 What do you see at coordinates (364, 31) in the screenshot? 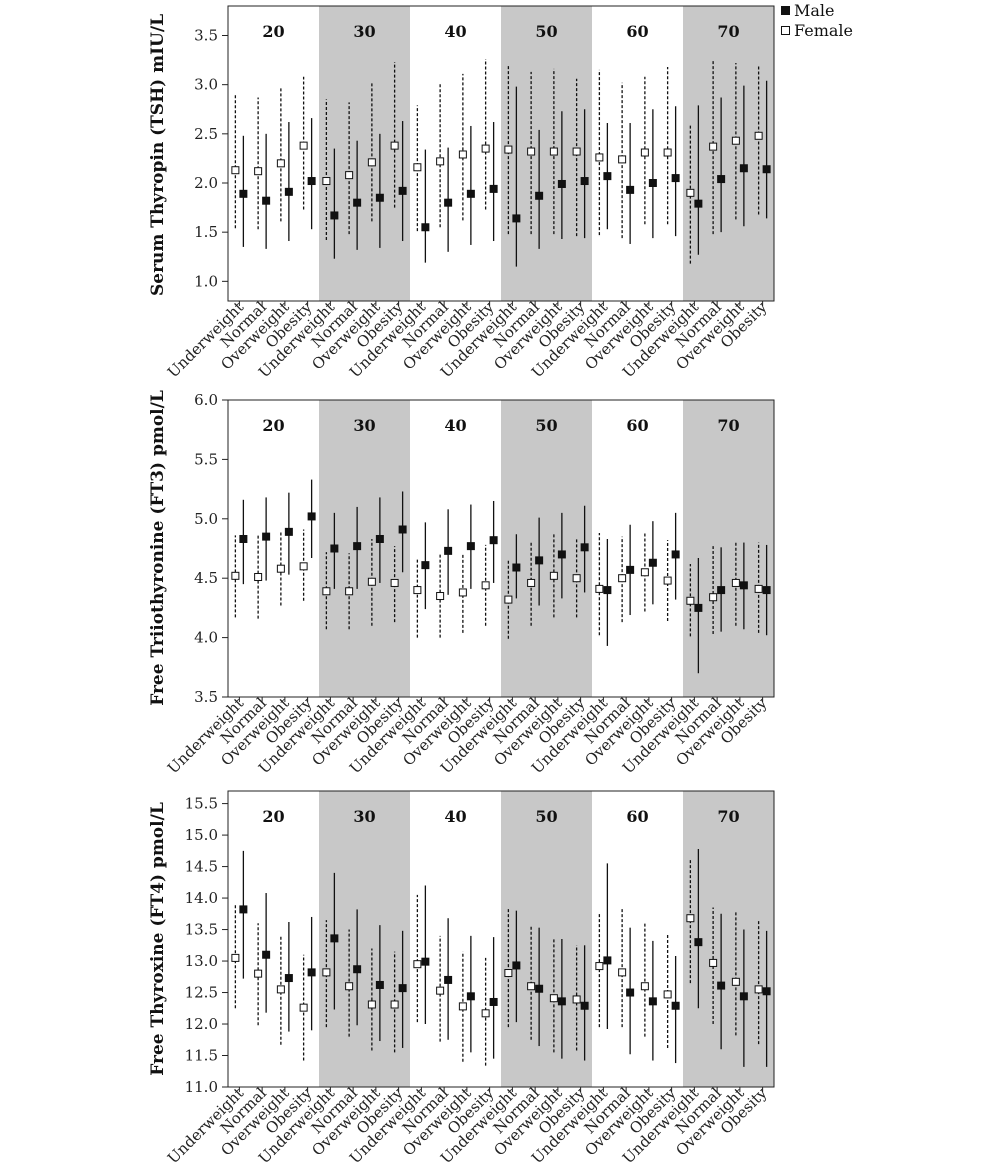
I see `age-group-label-30: 30` at bounding box center [364, 31].